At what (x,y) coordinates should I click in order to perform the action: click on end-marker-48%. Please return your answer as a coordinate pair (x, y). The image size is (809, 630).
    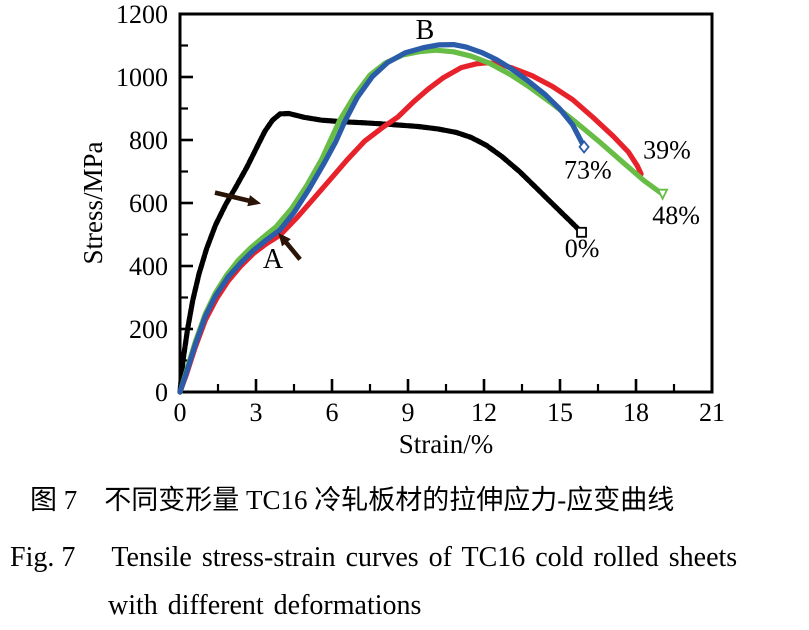
    Looking at the image, I should click on (662, 194).